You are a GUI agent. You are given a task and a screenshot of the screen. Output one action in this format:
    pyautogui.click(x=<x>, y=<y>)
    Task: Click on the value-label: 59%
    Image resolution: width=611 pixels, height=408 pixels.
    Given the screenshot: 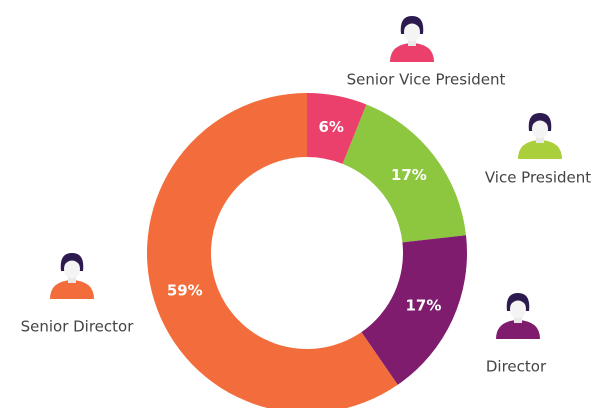 What is the action you would take?
    pyautogui.click(x=185, y=291)
    